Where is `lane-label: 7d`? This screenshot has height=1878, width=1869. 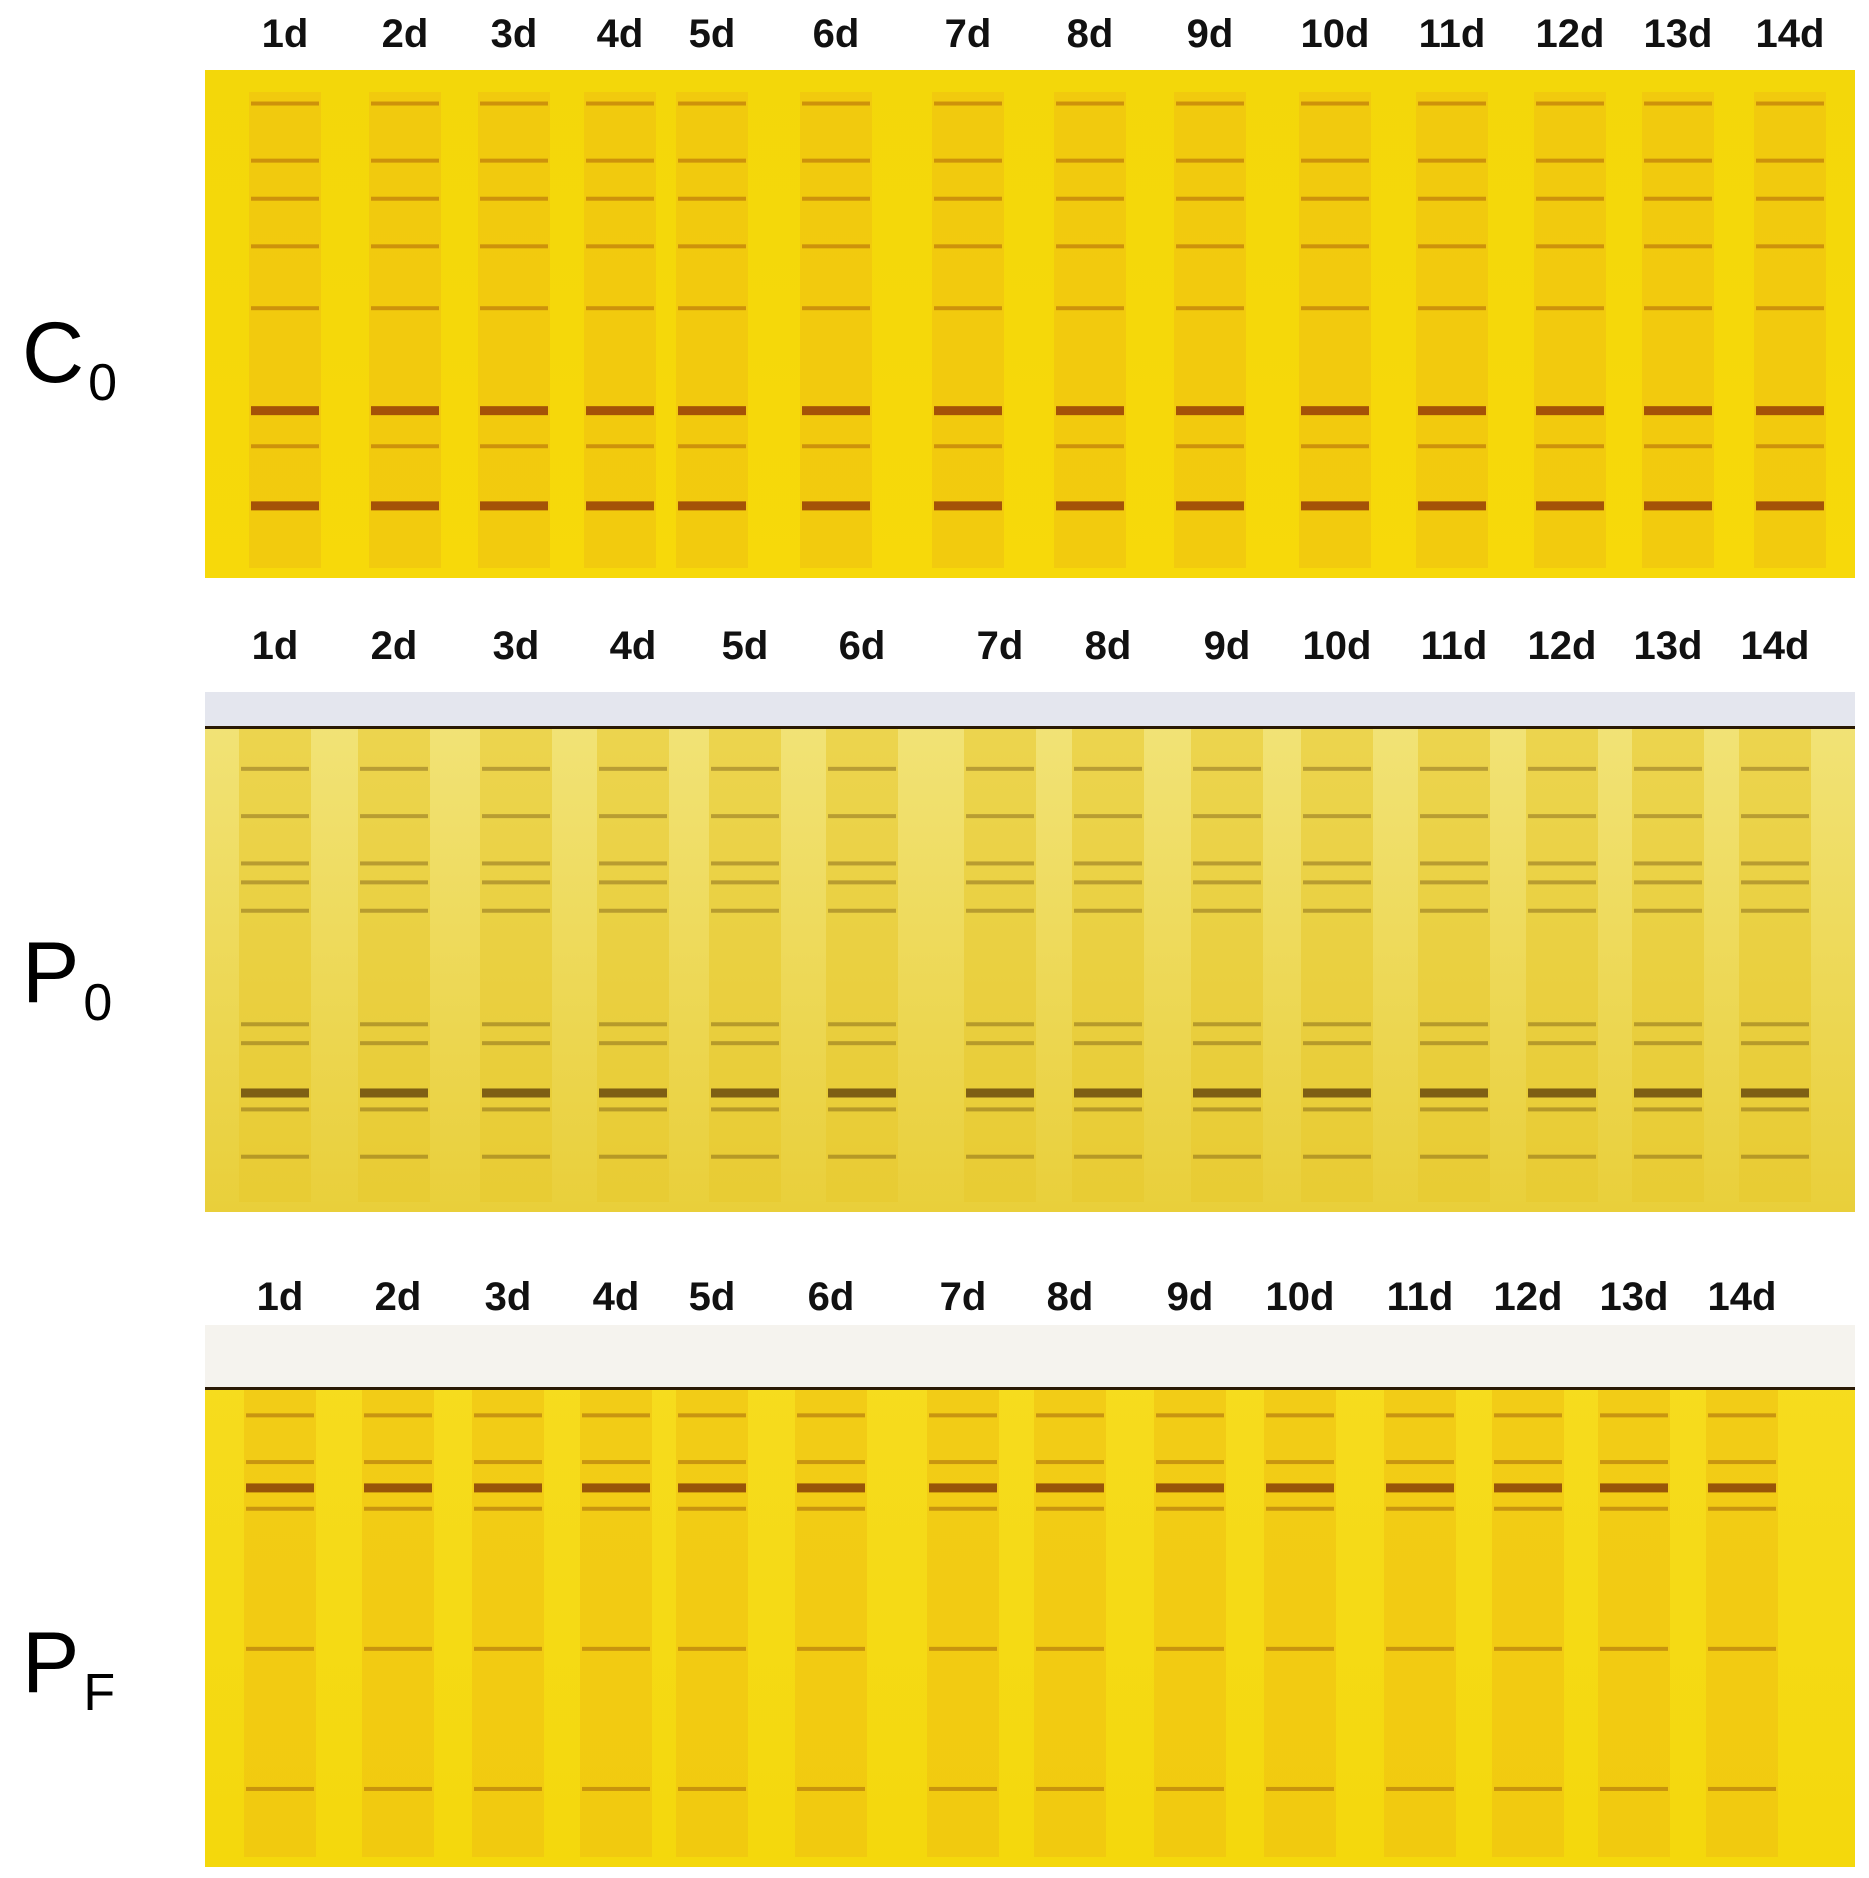 lane-label: 7d is located at coordinates (1000, 646).